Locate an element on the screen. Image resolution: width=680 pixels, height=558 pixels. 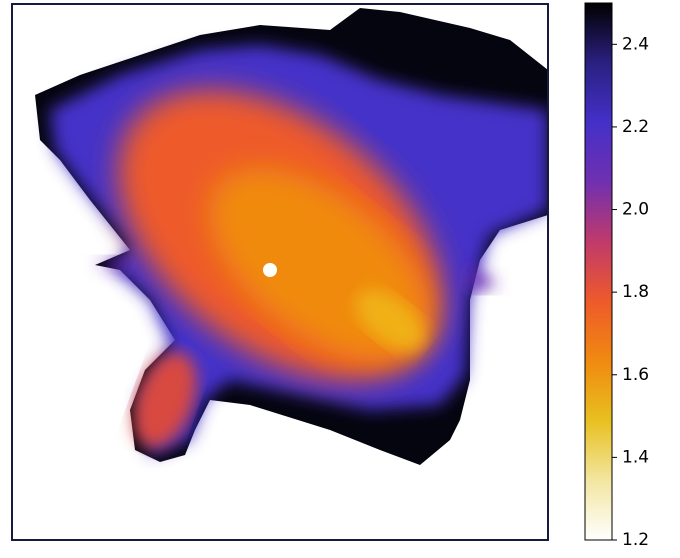
nebula-yellow is located at coordinates (390, 320).